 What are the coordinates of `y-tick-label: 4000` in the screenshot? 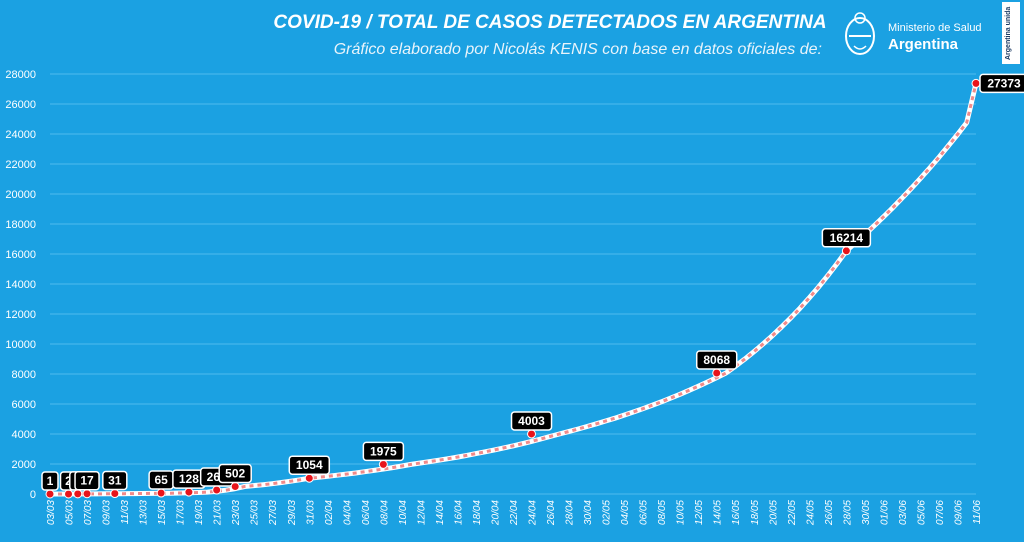 It's located at (24, 435).